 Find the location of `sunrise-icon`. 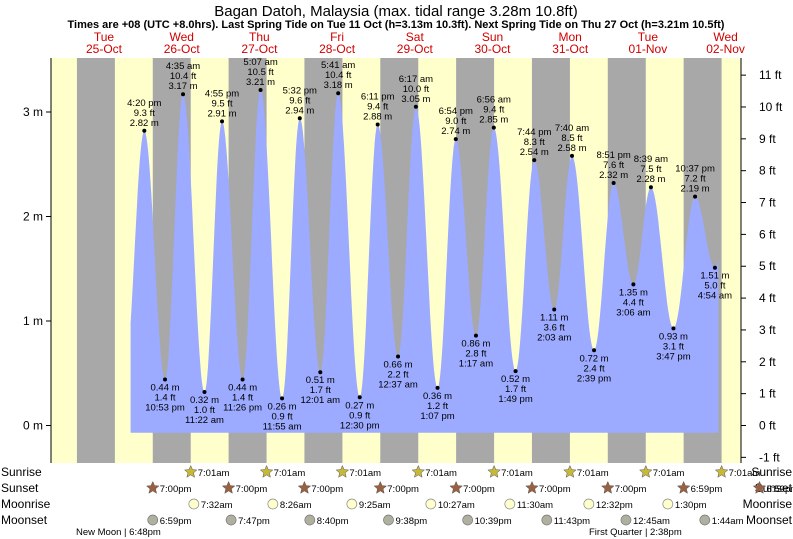

sunrise-icon is located at coordinates (721, 471).